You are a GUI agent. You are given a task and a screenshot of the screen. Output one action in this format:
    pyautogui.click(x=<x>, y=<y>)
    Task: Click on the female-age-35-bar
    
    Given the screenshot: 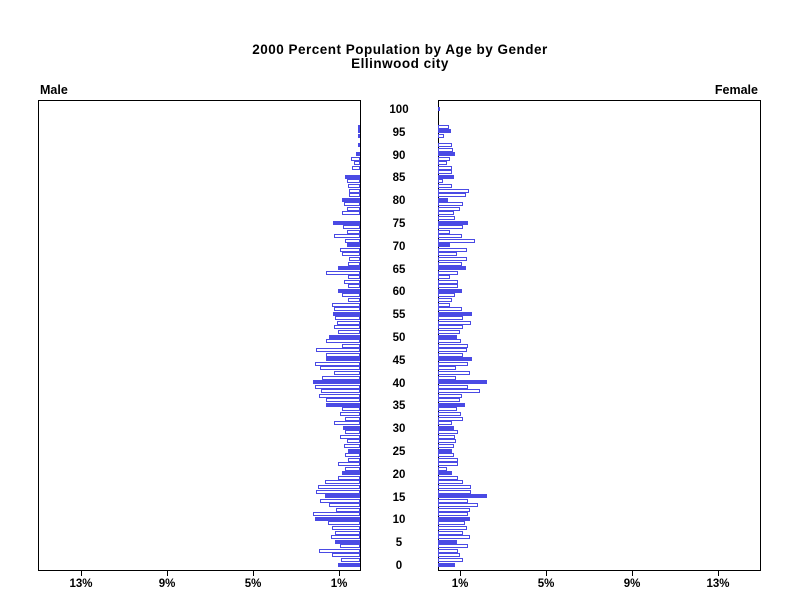 What is the action you would take?
    pyautogui.click(x=451, y=405)
    